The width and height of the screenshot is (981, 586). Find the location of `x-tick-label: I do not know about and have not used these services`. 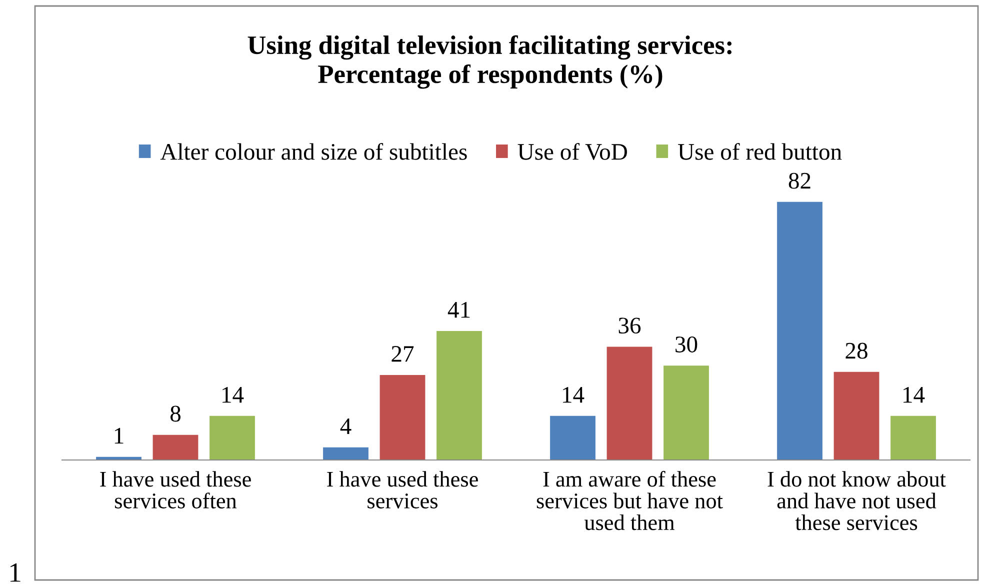

x-tick-label: I do not know about and have not used these services is located at coordinates (857, 500).